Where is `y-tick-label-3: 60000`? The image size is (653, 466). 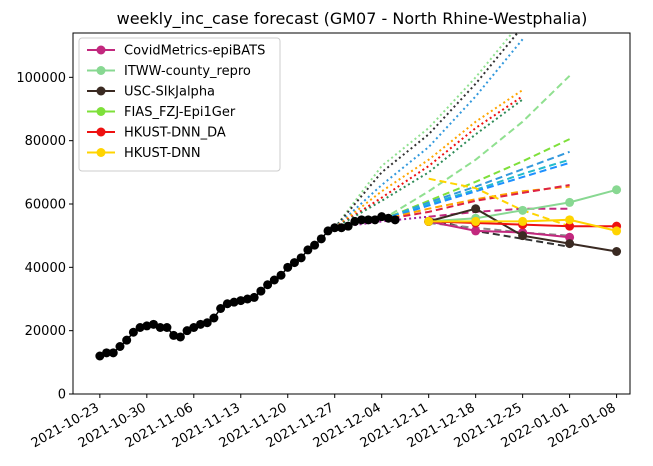 y-tick-label-3: 60000 is located at coordinates (45, 205).